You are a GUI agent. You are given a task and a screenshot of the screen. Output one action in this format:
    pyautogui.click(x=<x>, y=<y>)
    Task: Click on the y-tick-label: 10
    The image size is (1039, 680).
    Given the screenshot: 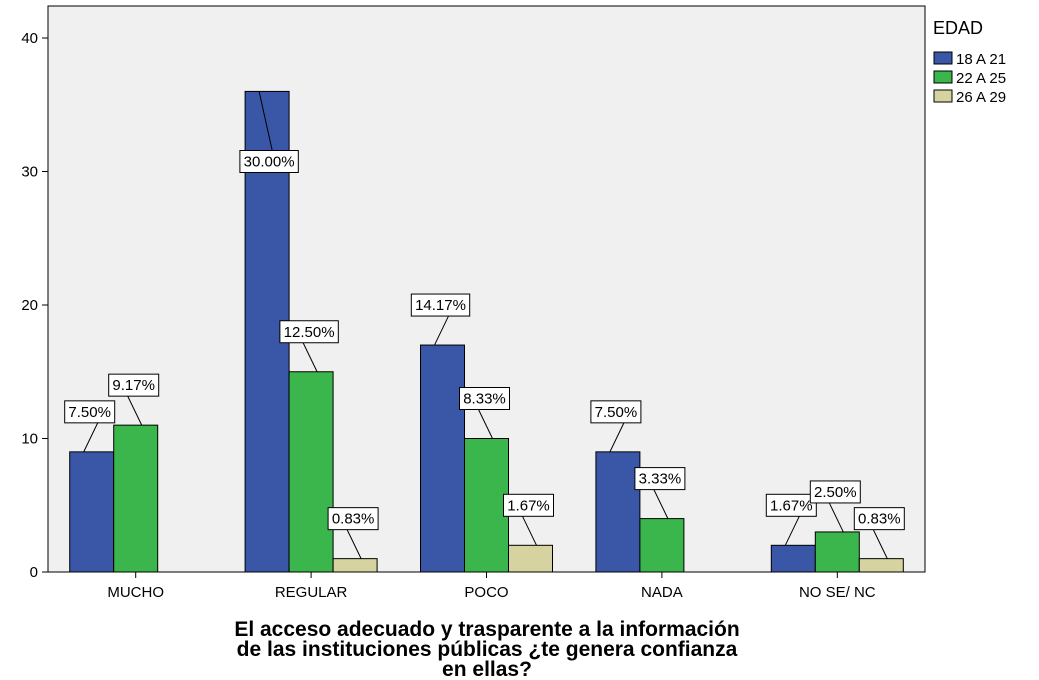 What is the action you would take?
    pyautogui.click(x=29, y=439)
    